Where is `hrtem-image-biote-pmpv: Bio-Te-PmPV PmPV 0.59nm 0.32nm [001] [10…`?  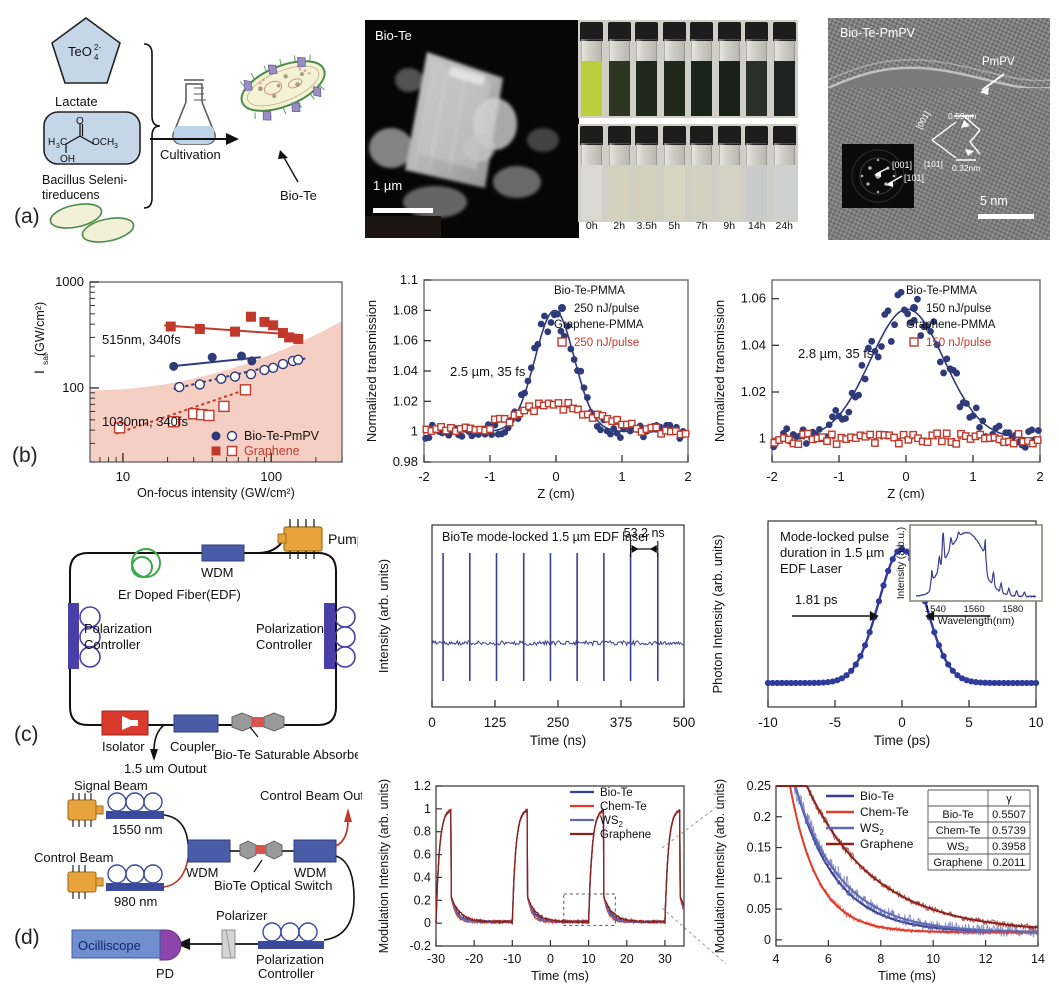 hrtem-image-biote-pmpv: Bio-Te-PmPV PmPV 0.59nm 0.32nm [001] [10… is located at coordinates (939, 129).